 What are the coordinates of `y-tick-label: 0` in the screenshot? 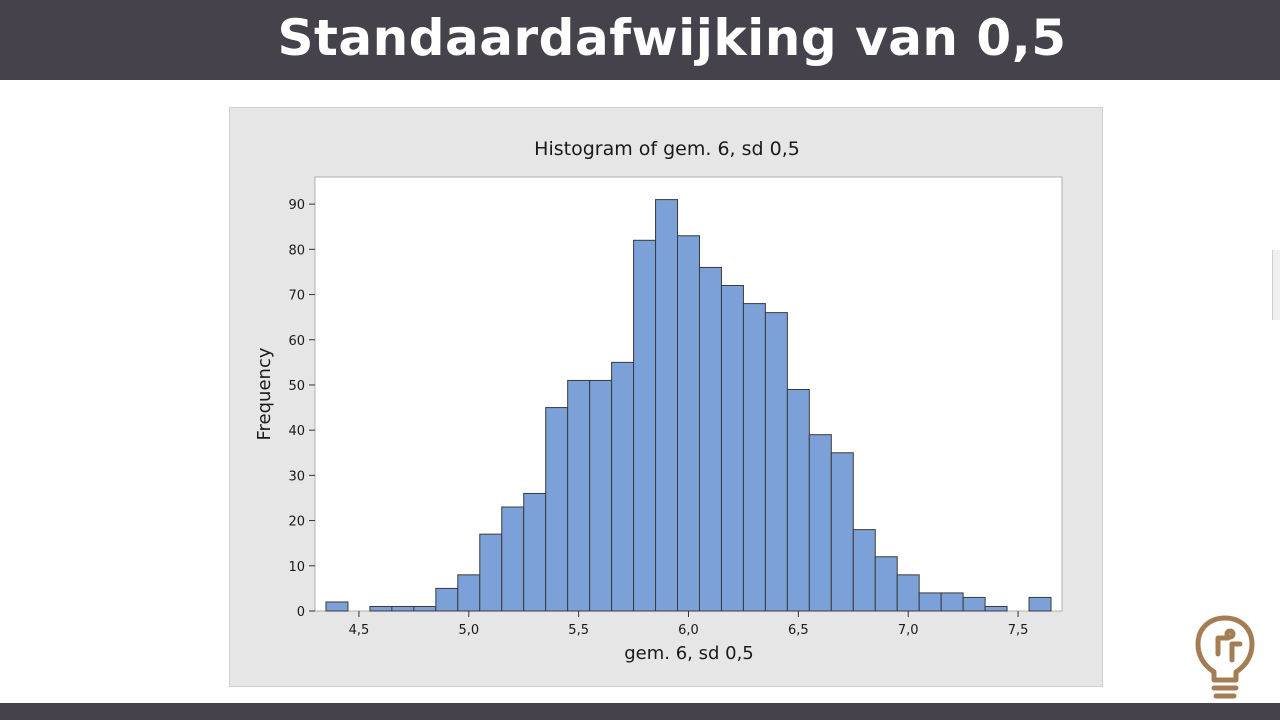 It's located at (301, 612).